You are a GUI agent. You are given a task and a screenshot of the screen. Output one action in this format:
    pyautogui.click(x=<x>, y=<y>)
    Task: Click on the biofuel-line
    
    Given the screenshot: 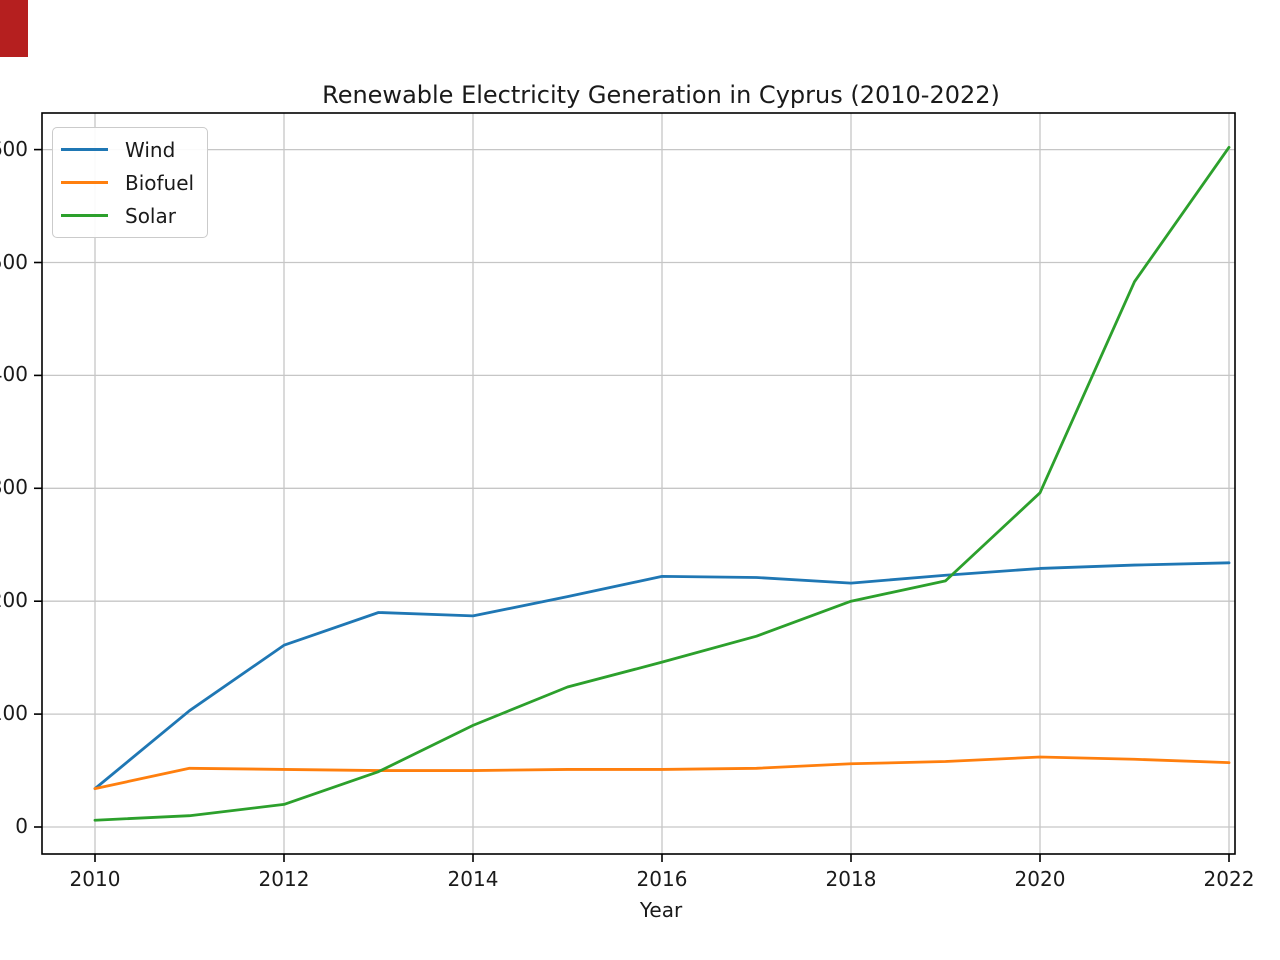 What is the action you would take?
    pyautogui.click(x=662, y=773)
    